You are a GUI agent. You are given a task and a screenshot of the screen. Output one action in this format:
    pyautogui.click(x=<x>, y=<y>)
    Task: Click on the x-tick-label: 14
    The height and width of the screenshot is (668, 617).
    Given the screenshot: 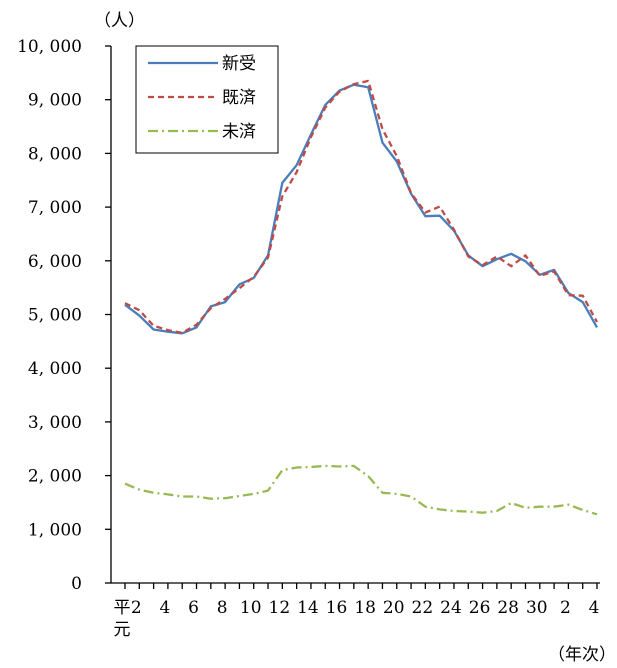 What is the action you would take?
    pyautogui.click(x=308, y=608)
    